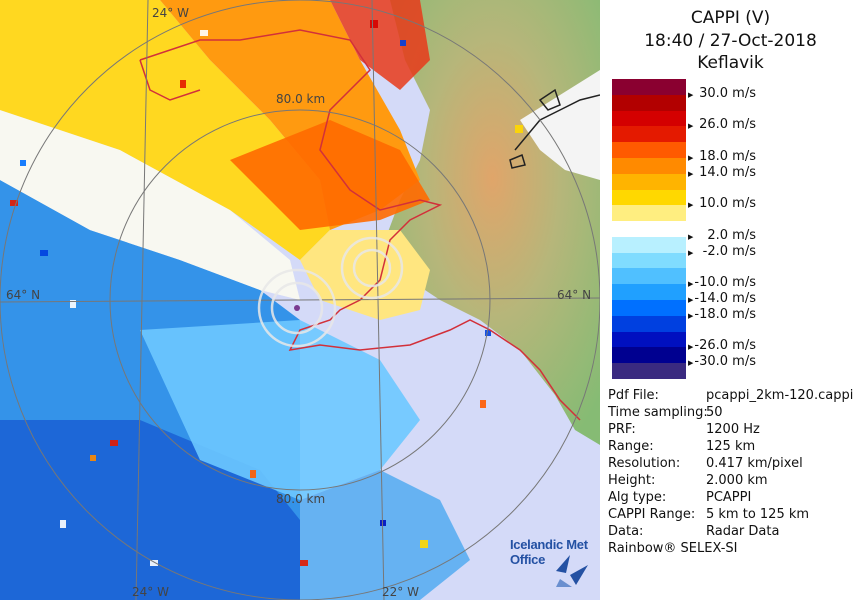 The image size is (861, 600). Describe the element at coordinates (150, 205) in the screenshot. I see `echo-white-band` at that location.